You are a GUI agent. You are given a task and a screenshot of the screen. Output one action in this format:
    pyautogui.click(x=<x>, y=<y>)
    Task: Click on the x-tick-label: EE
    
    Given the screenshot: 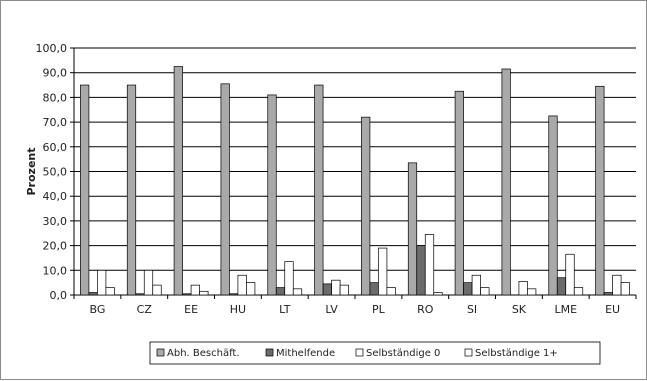 What is the action you would take?
    pyautogui.click(x=191, y=309)
    